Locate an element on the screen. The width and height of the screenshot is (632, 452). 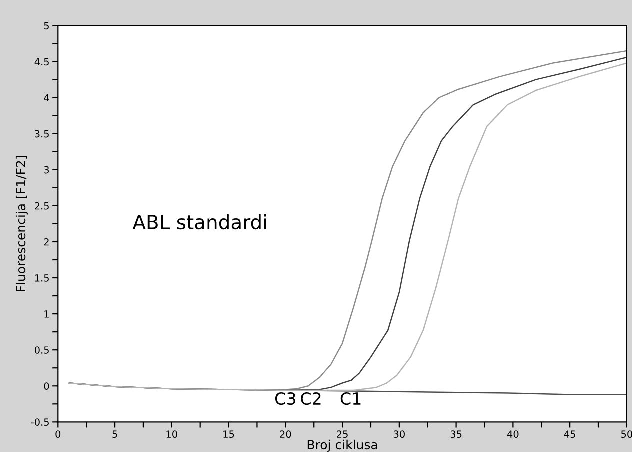
annotation: C2 is located at coordinates (311, 399).